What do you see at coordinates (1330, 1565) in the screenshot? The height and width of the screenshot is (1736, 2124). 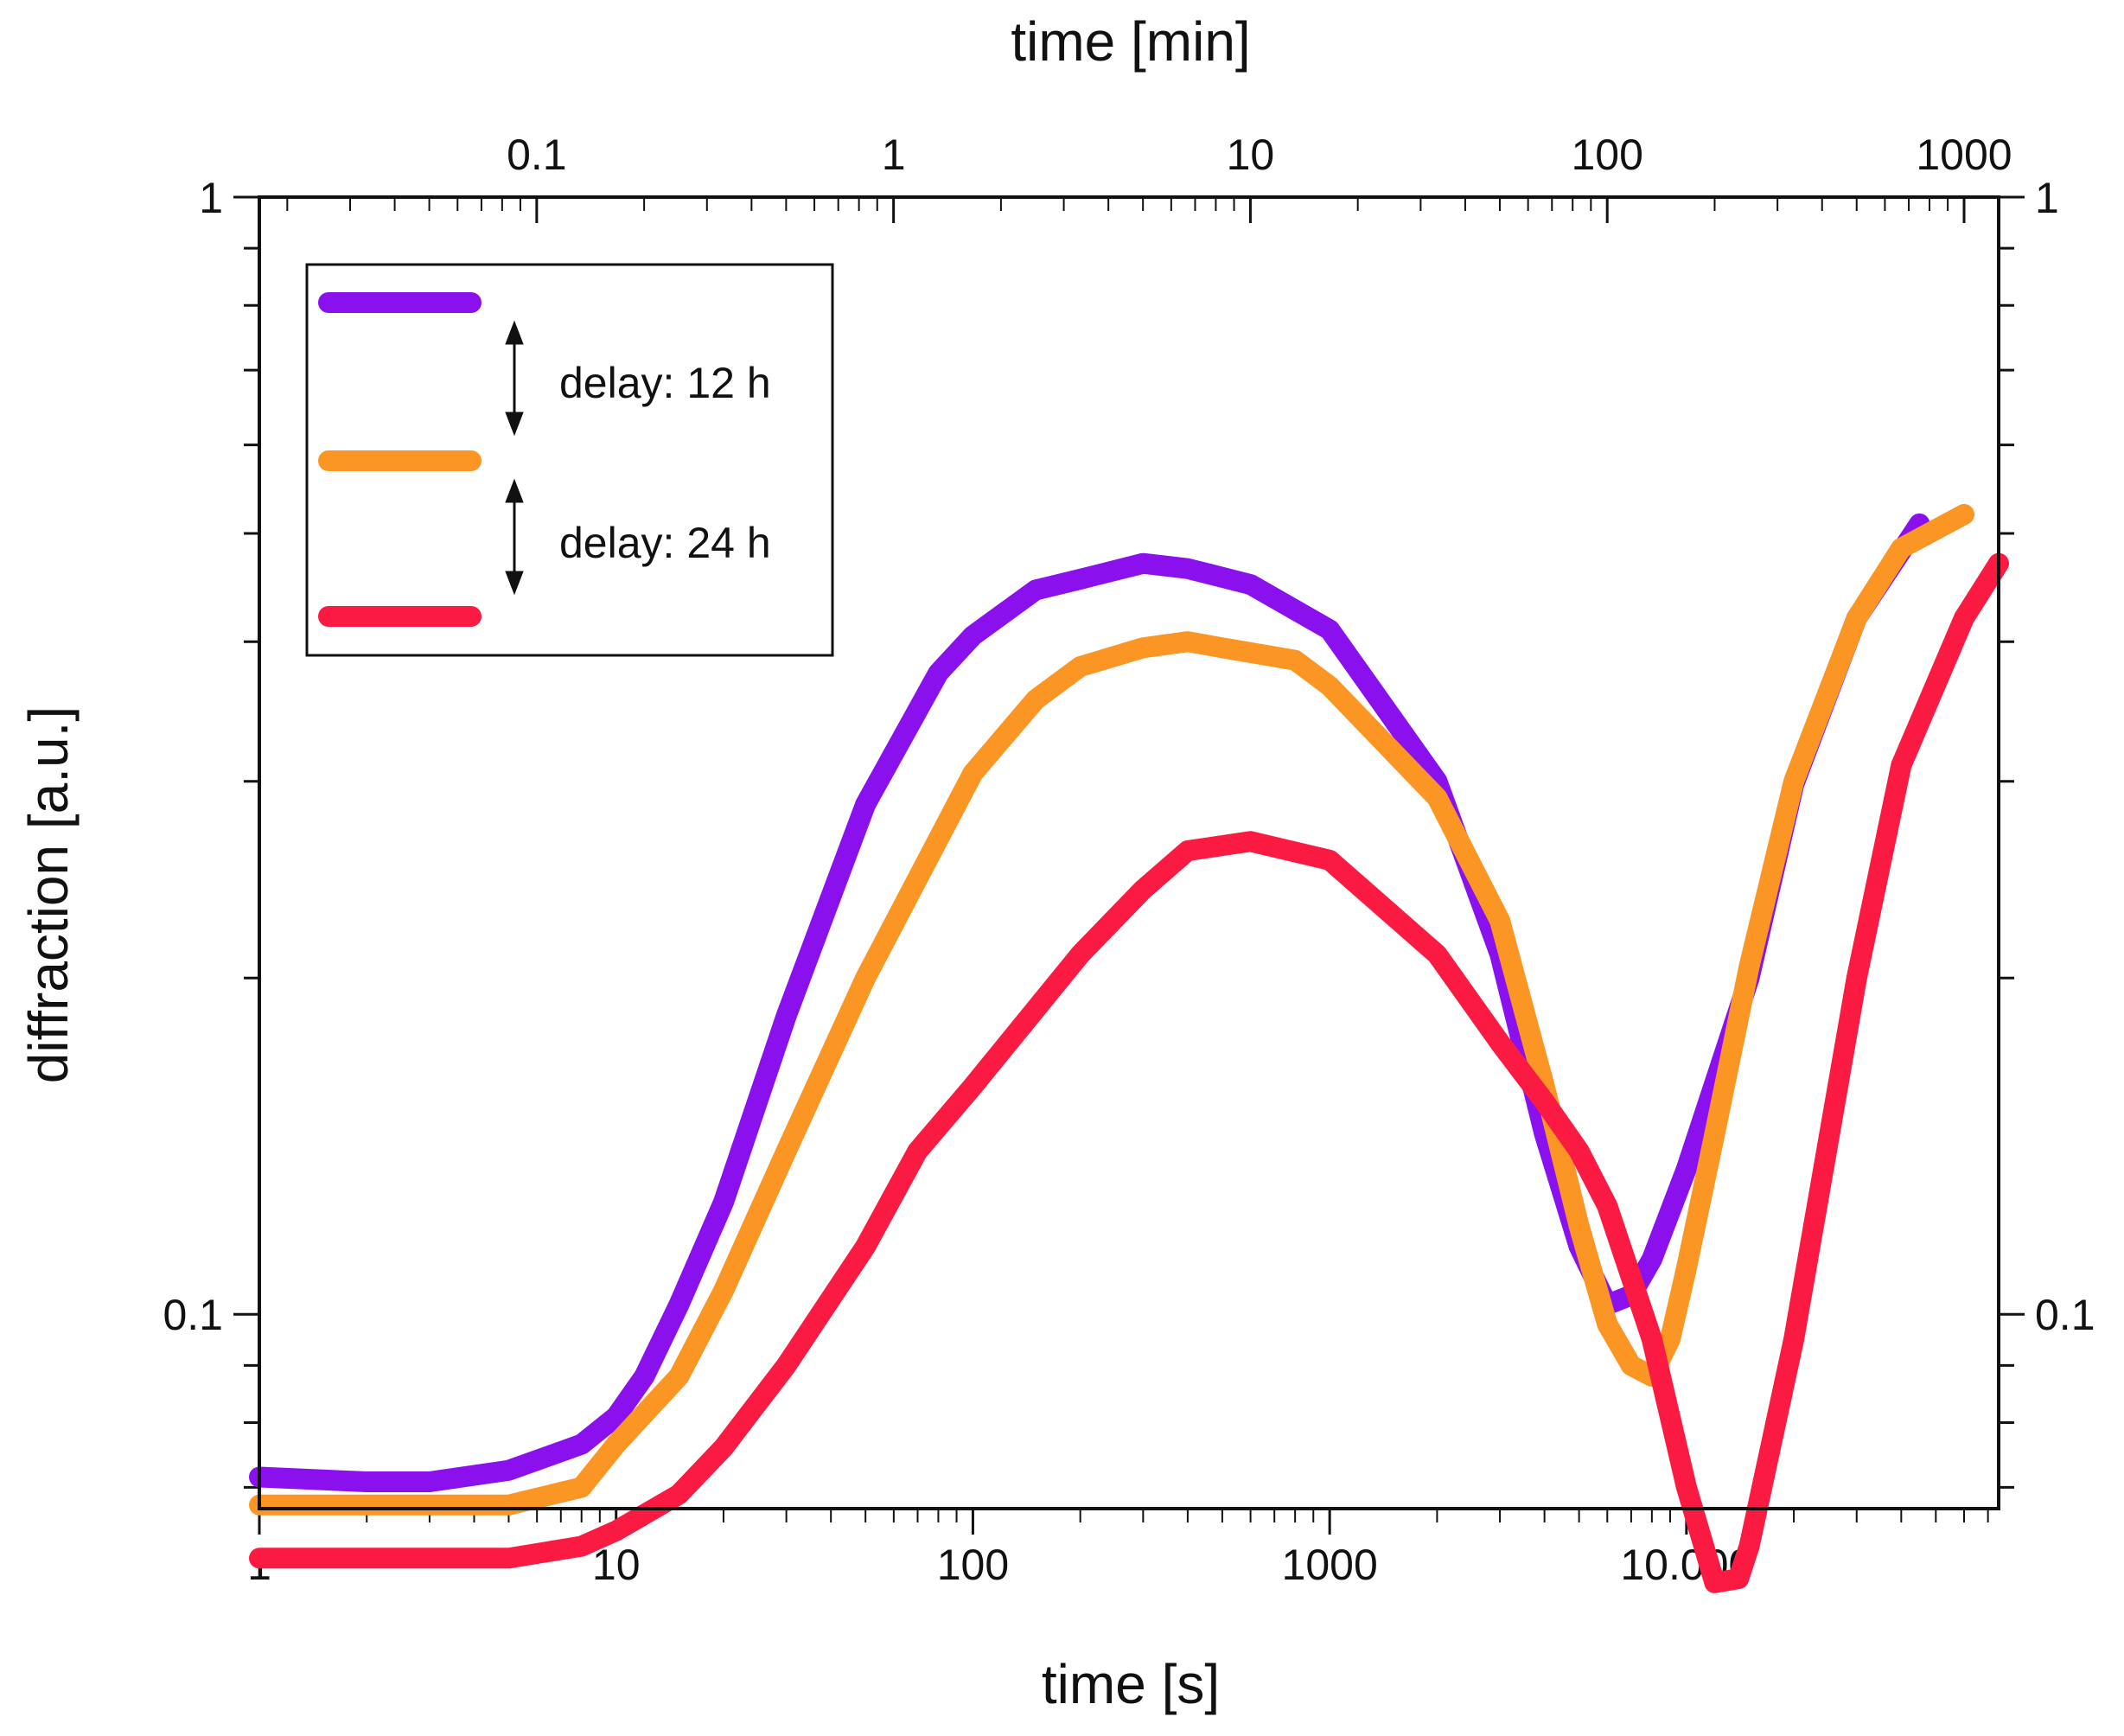 I see `x-tick-label: 1000` at bounding box center [1330, 1565].